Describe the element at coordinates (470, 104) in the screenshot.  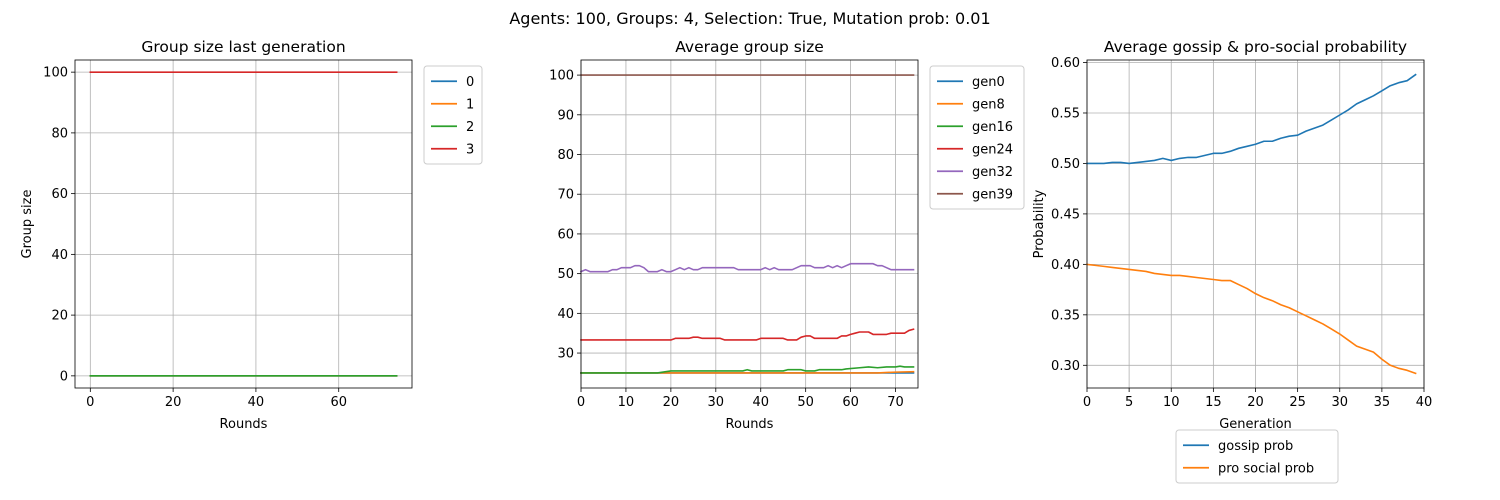
I see `legend-label: 1` at that location.